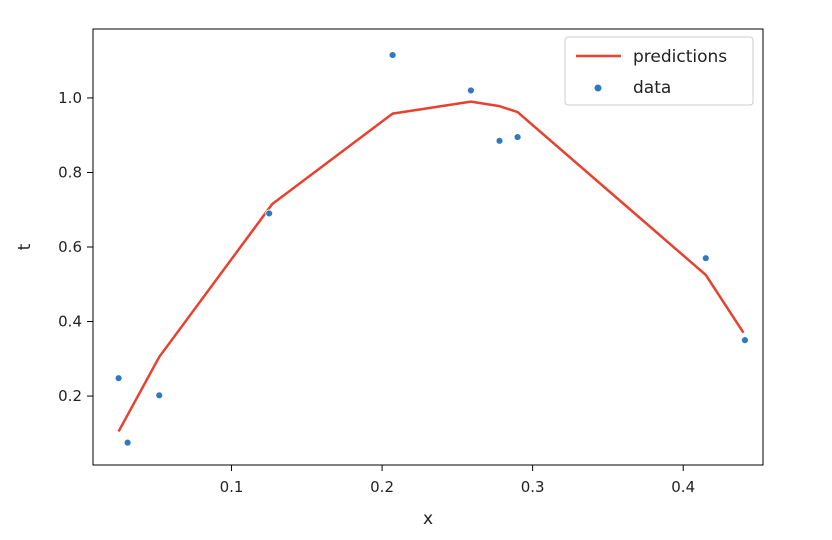 Image resolution: width=832 pixels, height=540 pixels. I want to click on x-axis: 0.1 0.2 0.3 0.4, so click(457, 480).